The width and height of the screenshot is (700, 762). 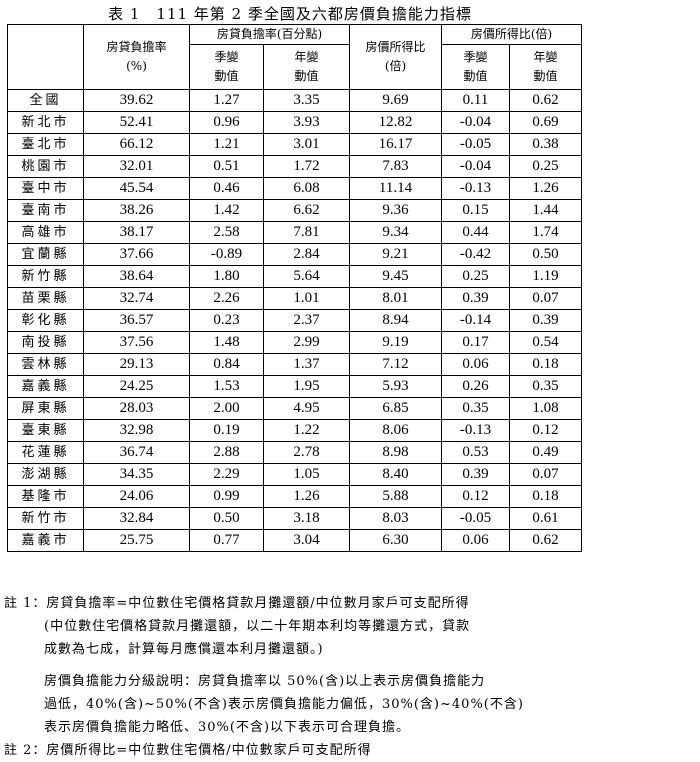 I want to click on table-cell: 1.74, so click(x=545, y=232).